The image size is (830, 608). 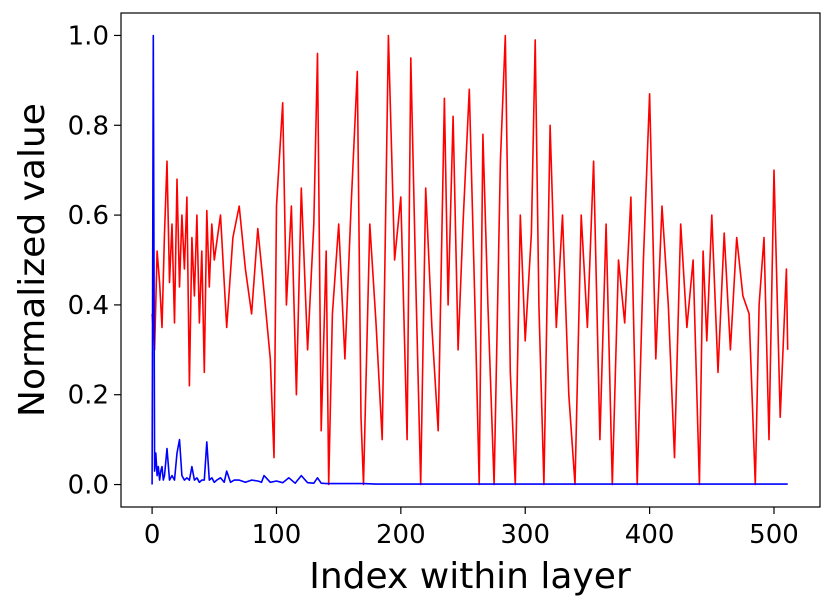 I want to click on y-axis-ticks: 0.0 0.2 0.4 0.6 0.8 1.0, so click(x=94, y=261).